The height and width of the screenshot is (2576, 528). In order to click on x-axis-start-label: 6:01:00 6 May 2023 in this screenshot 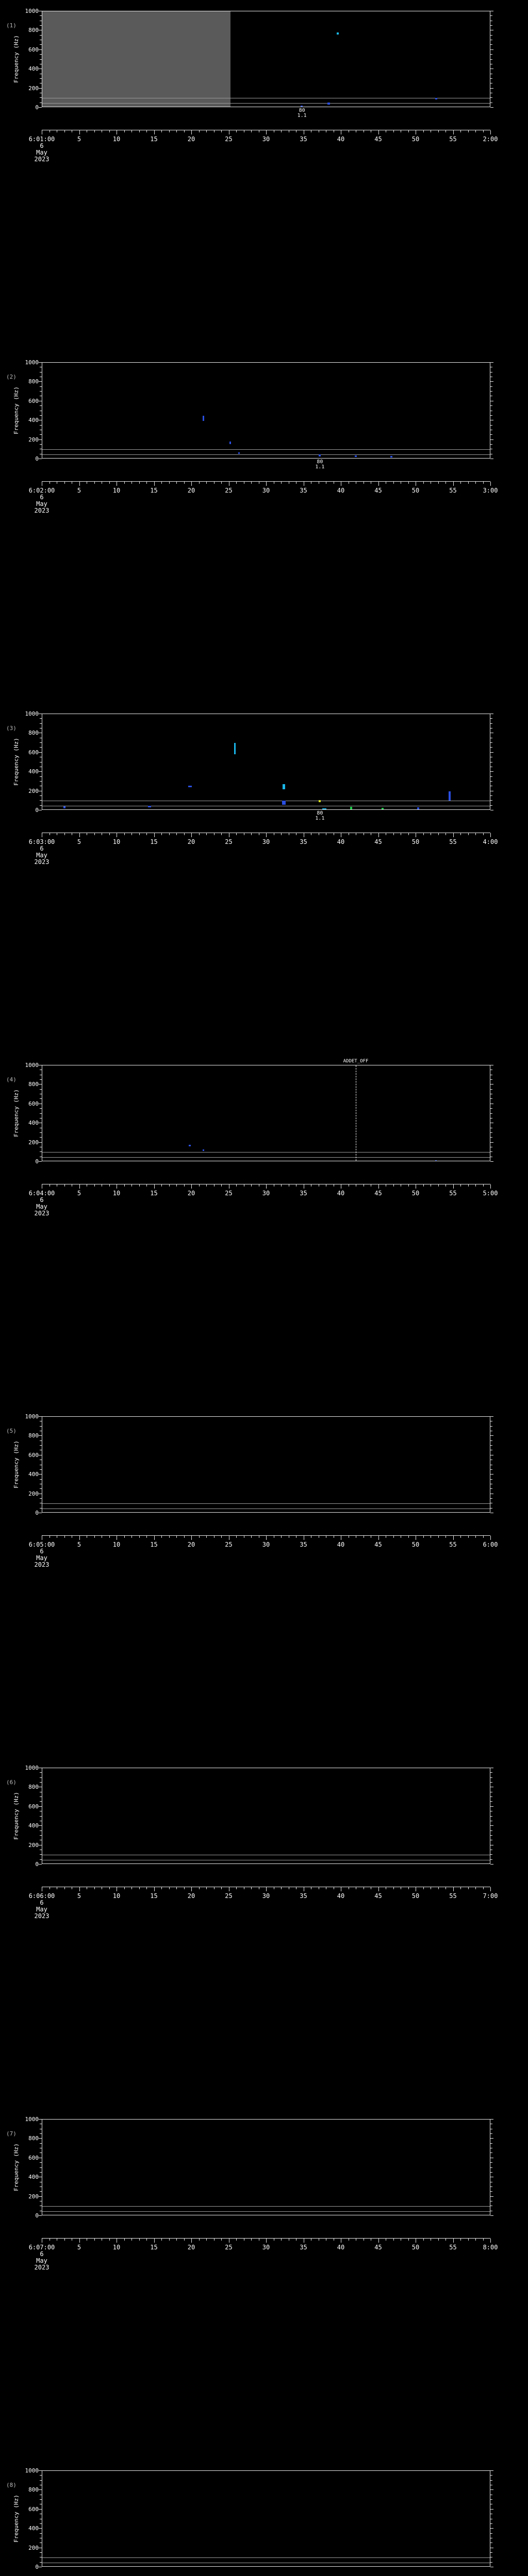, I will do `click(42, 149)`.